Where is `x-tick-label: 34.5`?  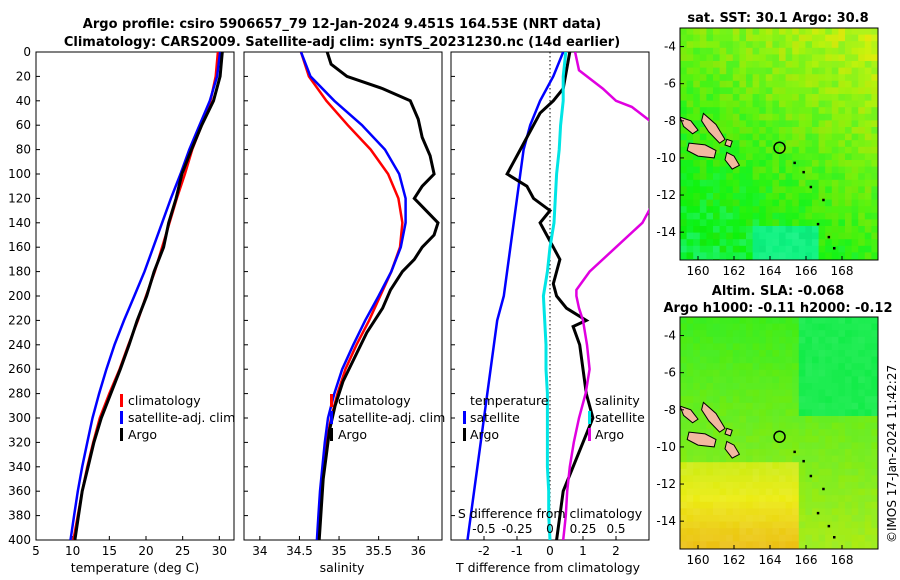 x-tick-label: 34.5 is located at coordinates (299, 551).